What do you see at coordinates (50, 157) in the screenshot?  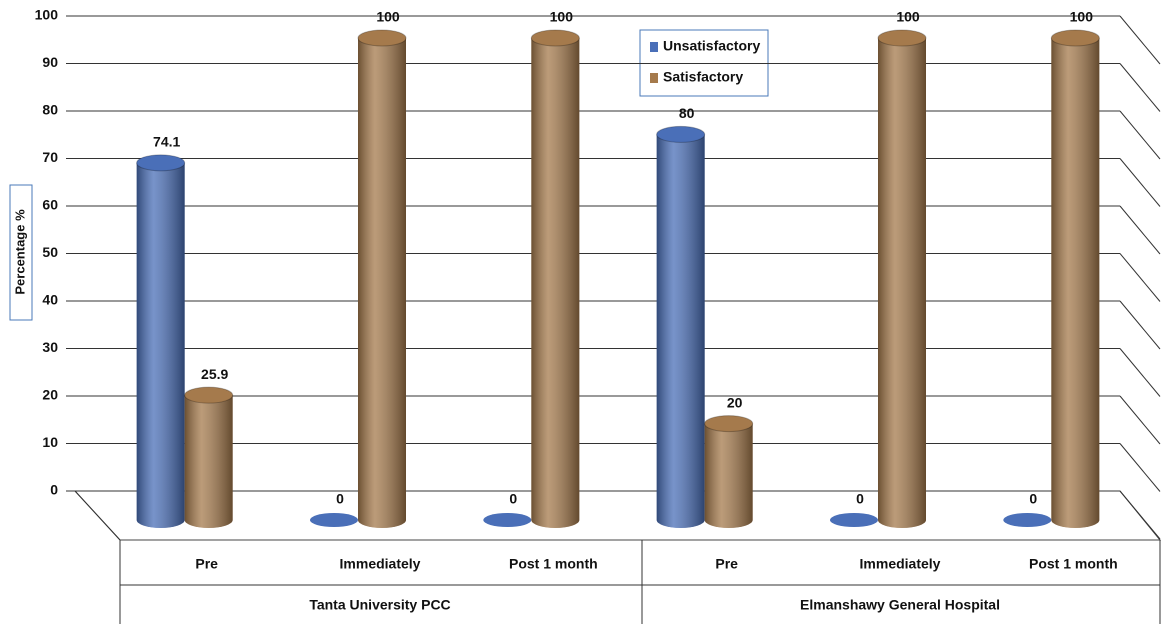 I see `y-tick-label: 70` at bounding box center [50, 157].